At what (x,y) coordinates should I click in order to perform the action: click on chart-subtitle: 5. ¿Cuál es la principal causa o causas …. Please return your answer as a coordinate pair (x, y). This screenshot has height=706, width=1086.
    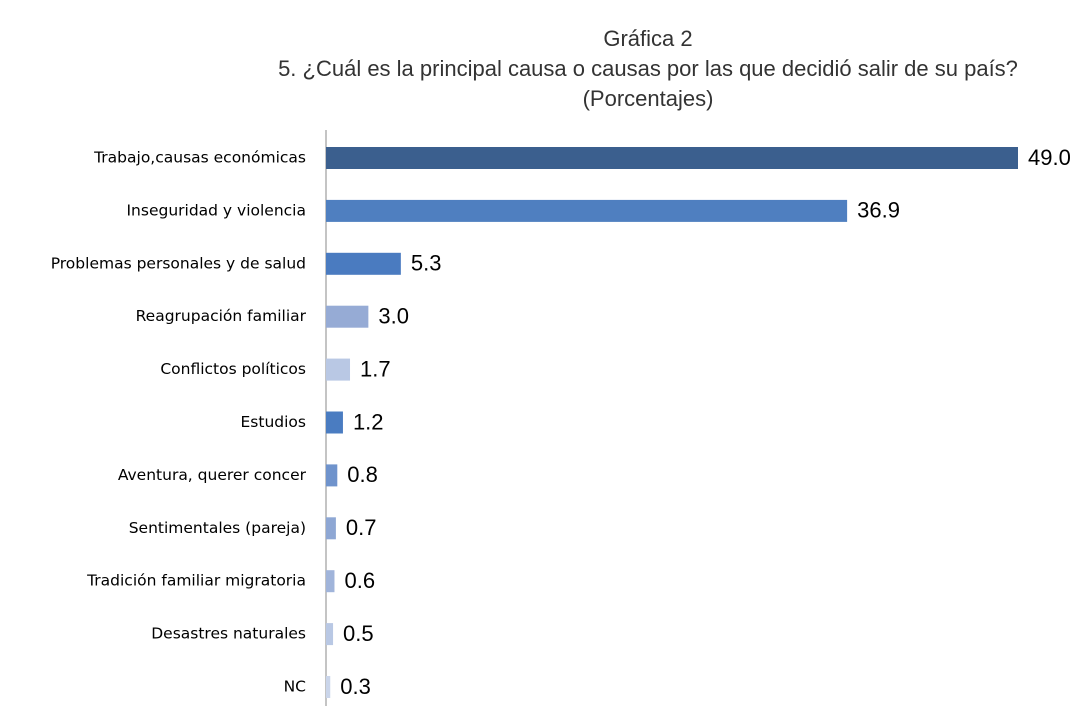
    Looking at the image, I should click on (648, 68).